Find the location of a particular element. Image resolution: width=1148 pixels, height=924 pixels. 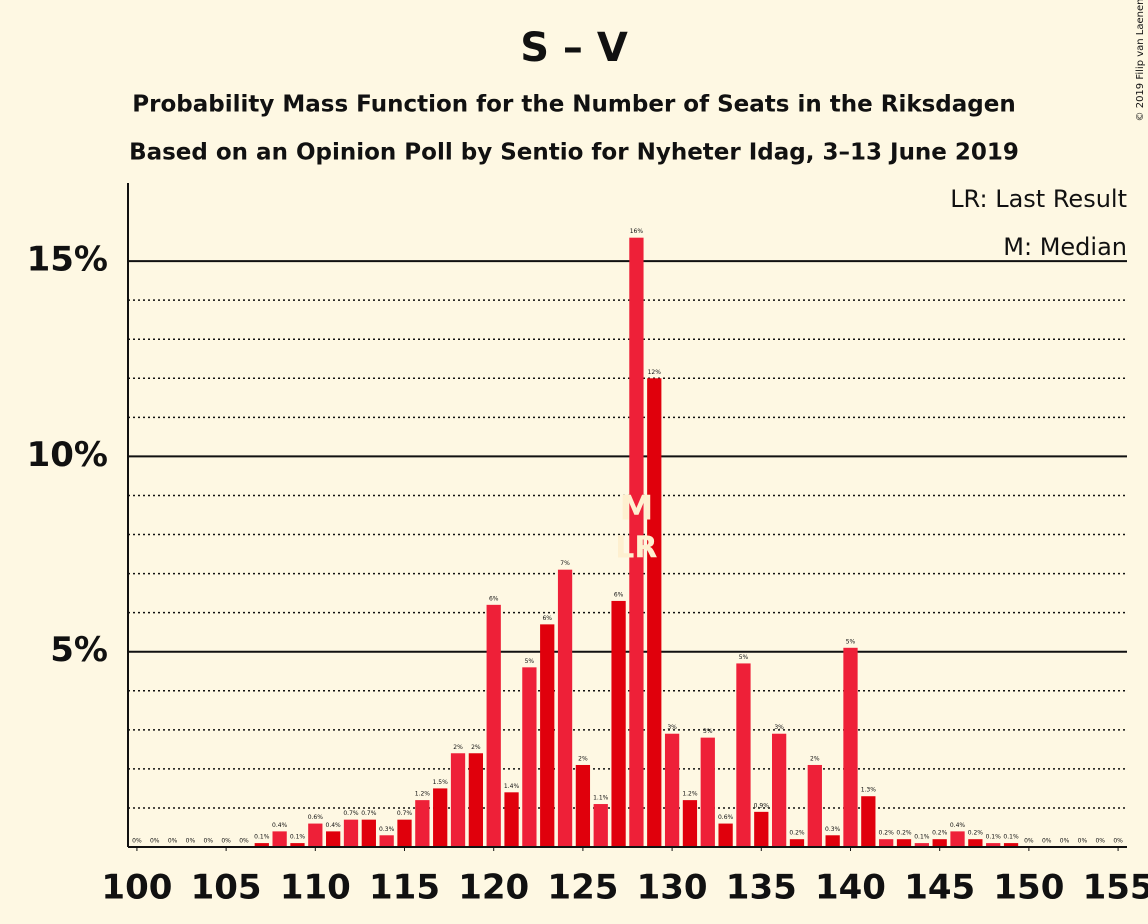

value-label: 0.3% is located at coordinates (833, 829).